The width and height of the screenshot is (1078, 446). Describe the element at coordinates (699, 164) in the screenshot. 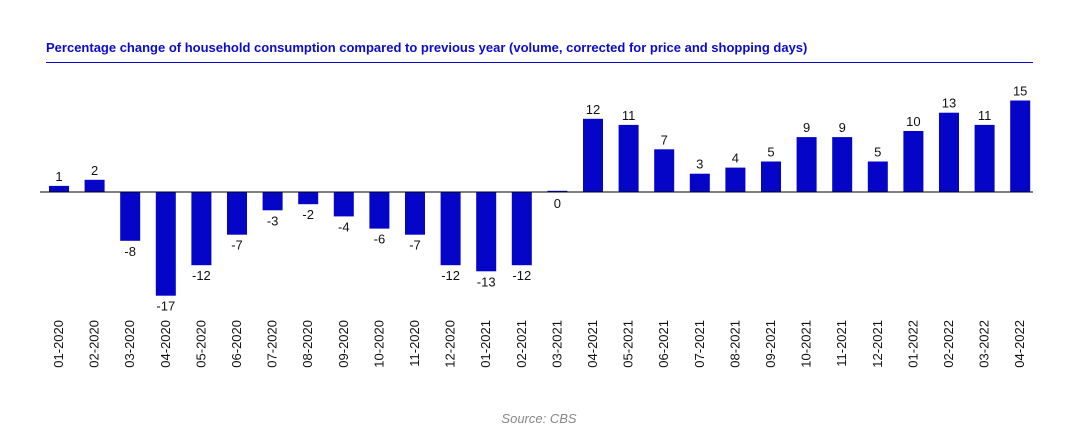

I see `data-label-07-2021: 3` at that location.